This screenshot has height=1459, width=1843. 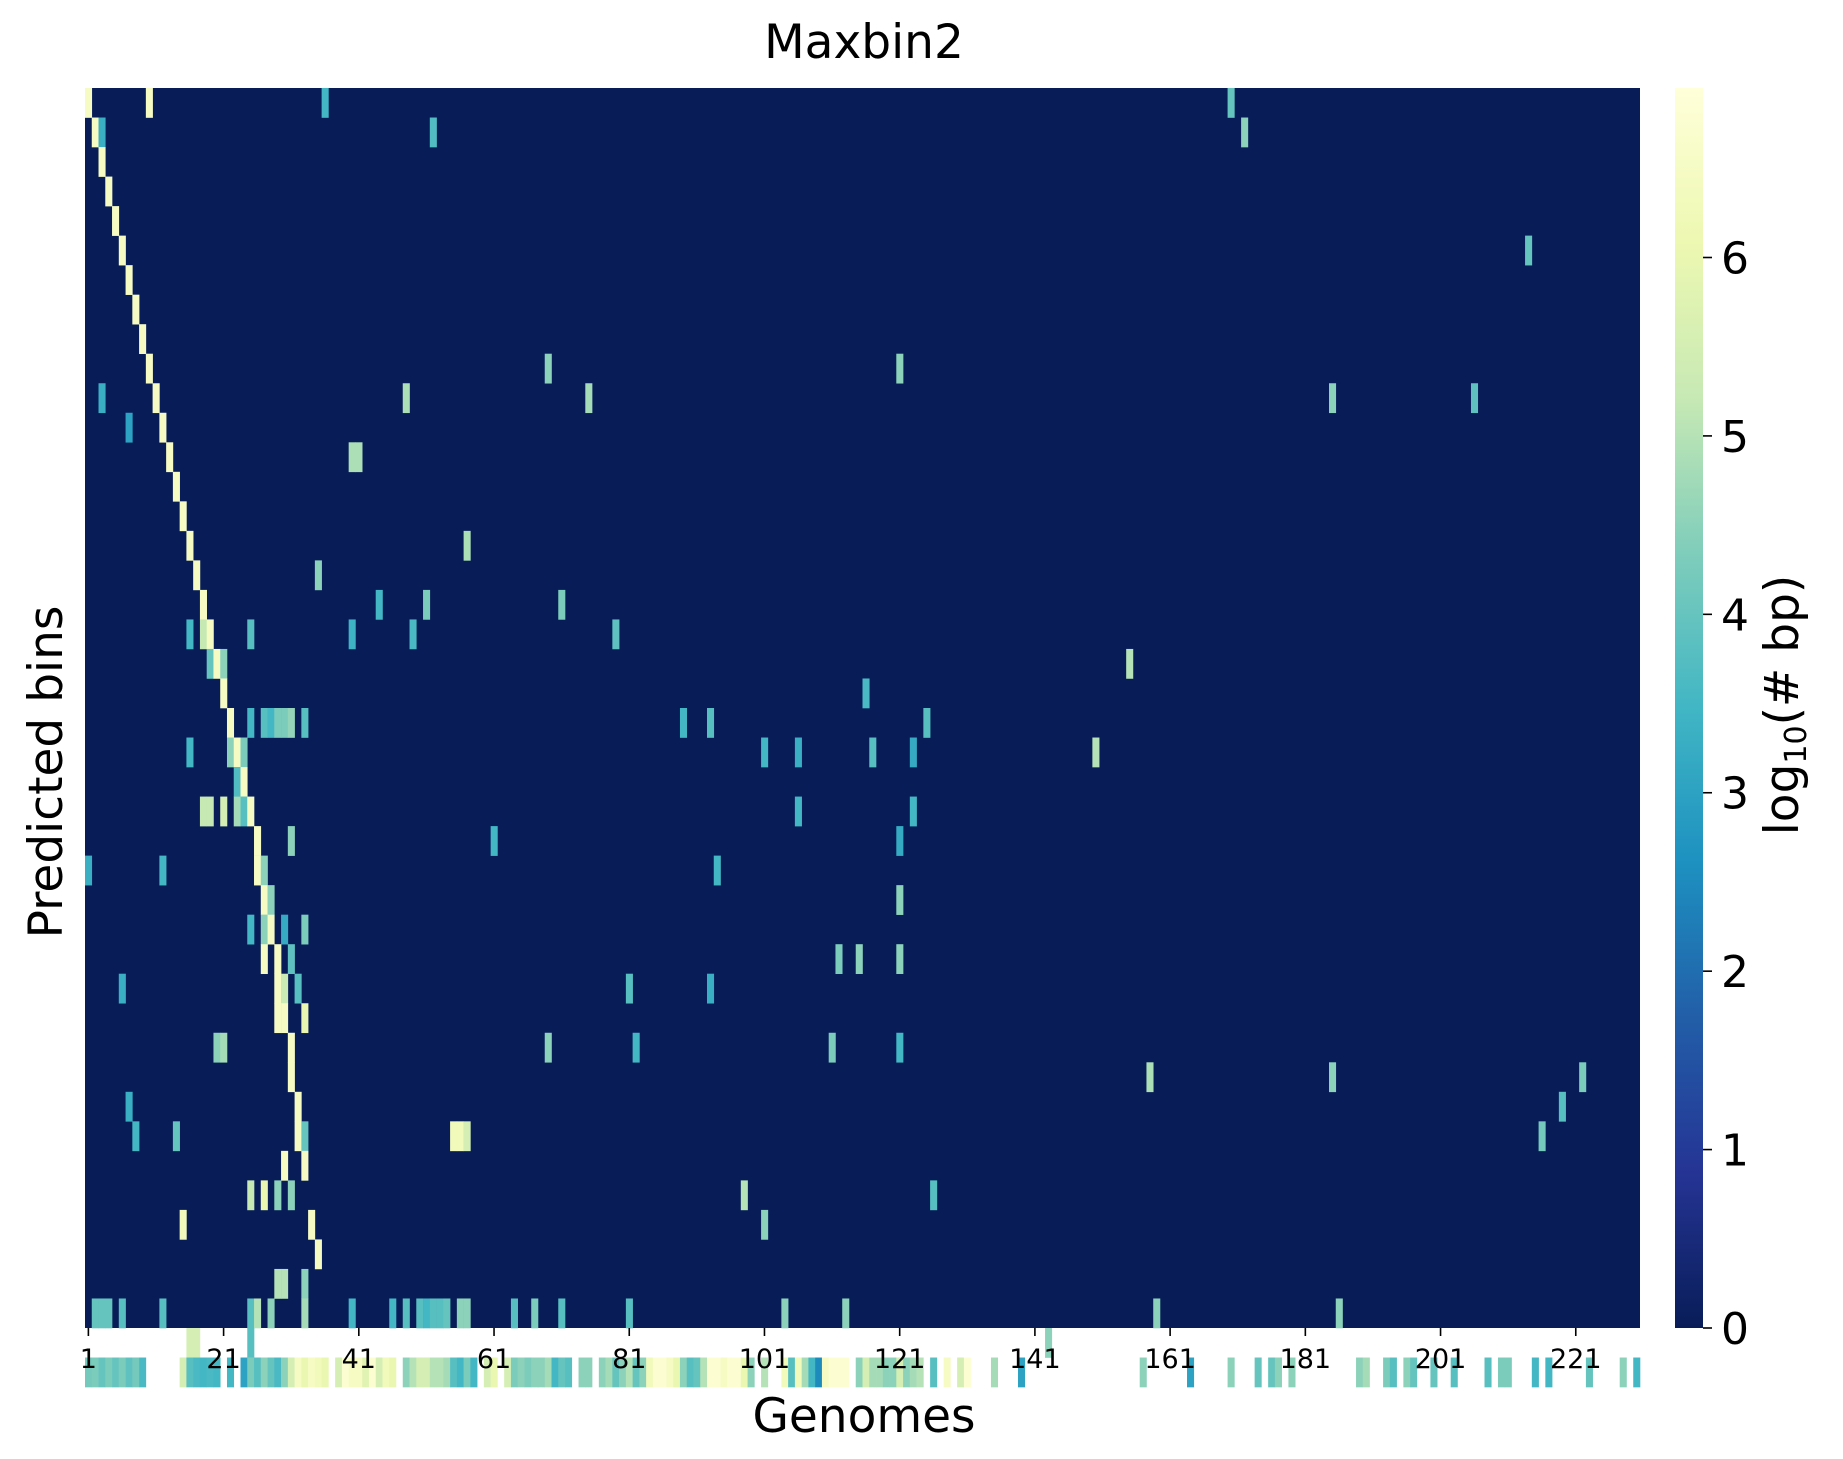 I want to click on x-axis-label: Genomes, so click(x=863, y=1416).